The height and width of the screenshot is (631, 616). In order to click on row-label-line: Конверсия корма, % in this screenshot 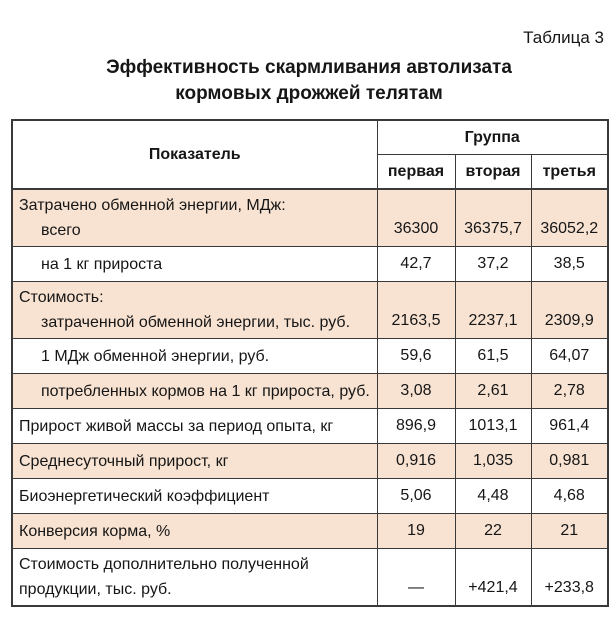, I will do `click(95, 531)`.